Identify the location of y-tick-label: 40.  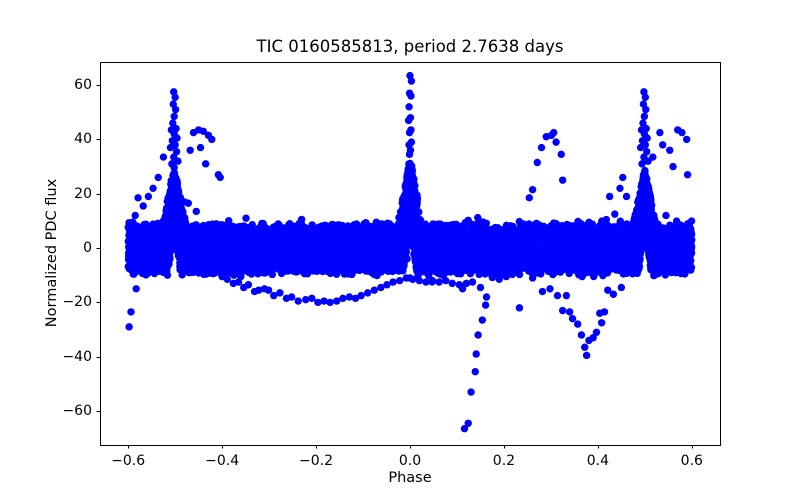
(83, 139).